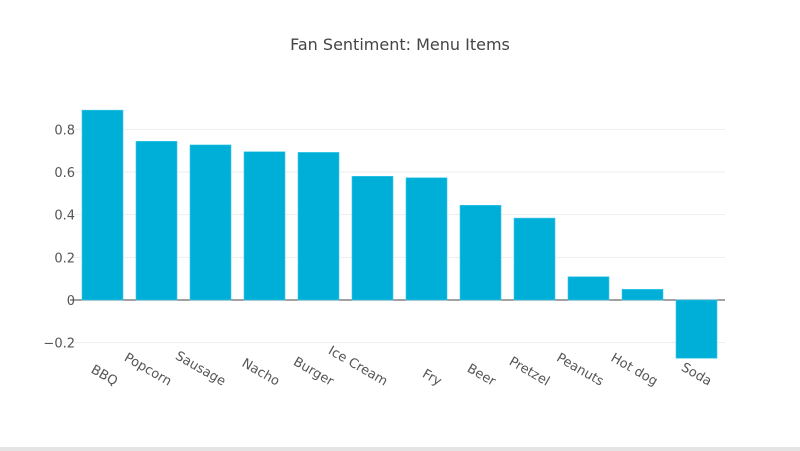 The image size is (800, 451). Describe the element at coordinates (432, 378) in the screenshot. I see `x-tick-label: Fry` at that location.